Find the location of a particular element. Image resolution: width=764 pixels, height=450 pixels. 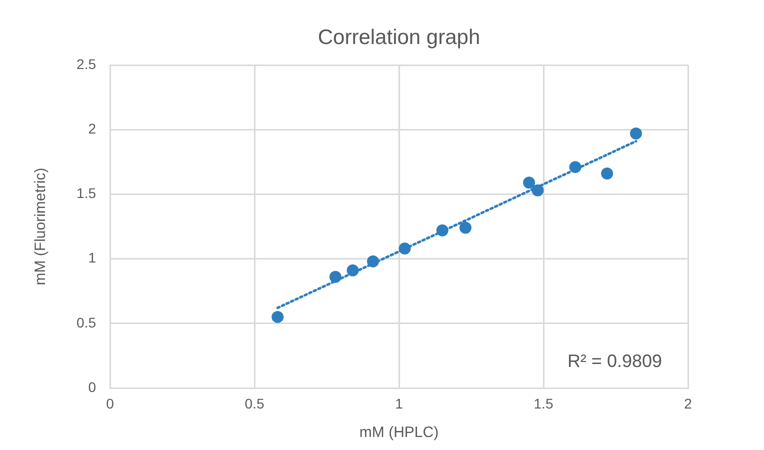

x-tick-label: 0 is located at coordinates (110, 403).